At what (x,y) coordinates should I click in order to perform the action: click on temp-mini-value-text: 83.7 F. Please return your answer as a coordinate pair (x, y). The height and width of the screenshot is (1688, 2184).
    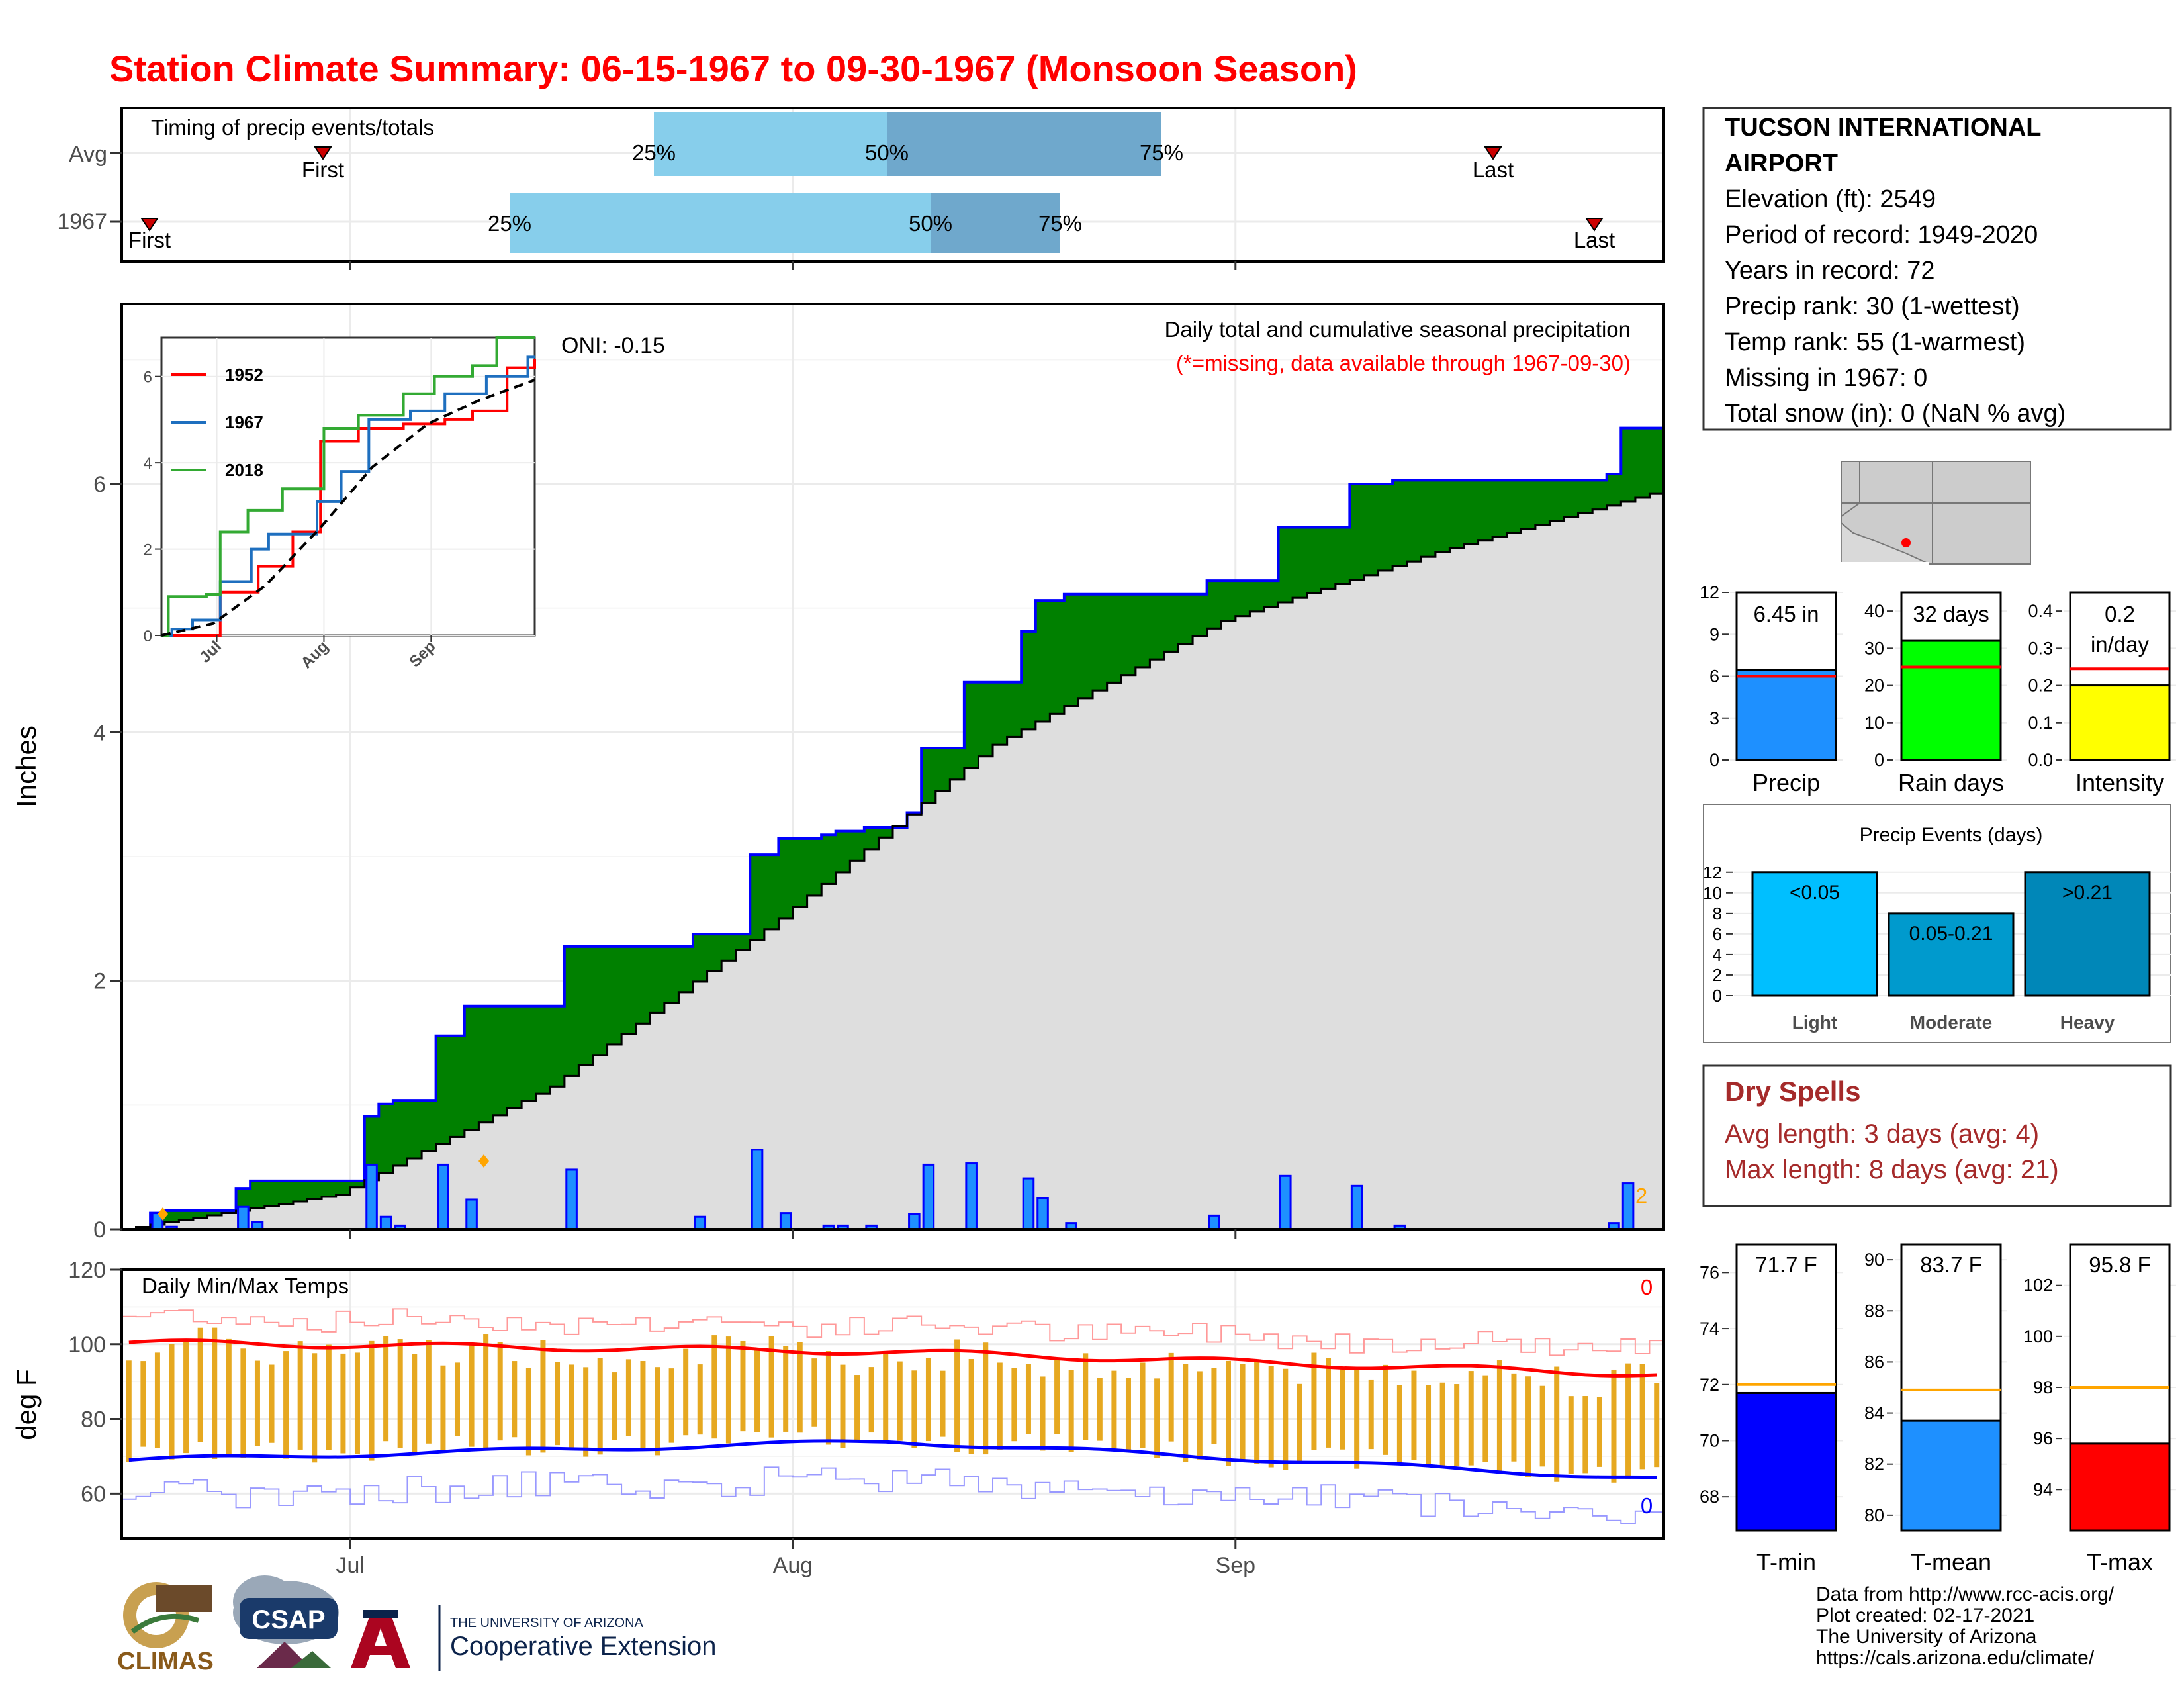
    Looking at the image, I should click on (1951, 1264).